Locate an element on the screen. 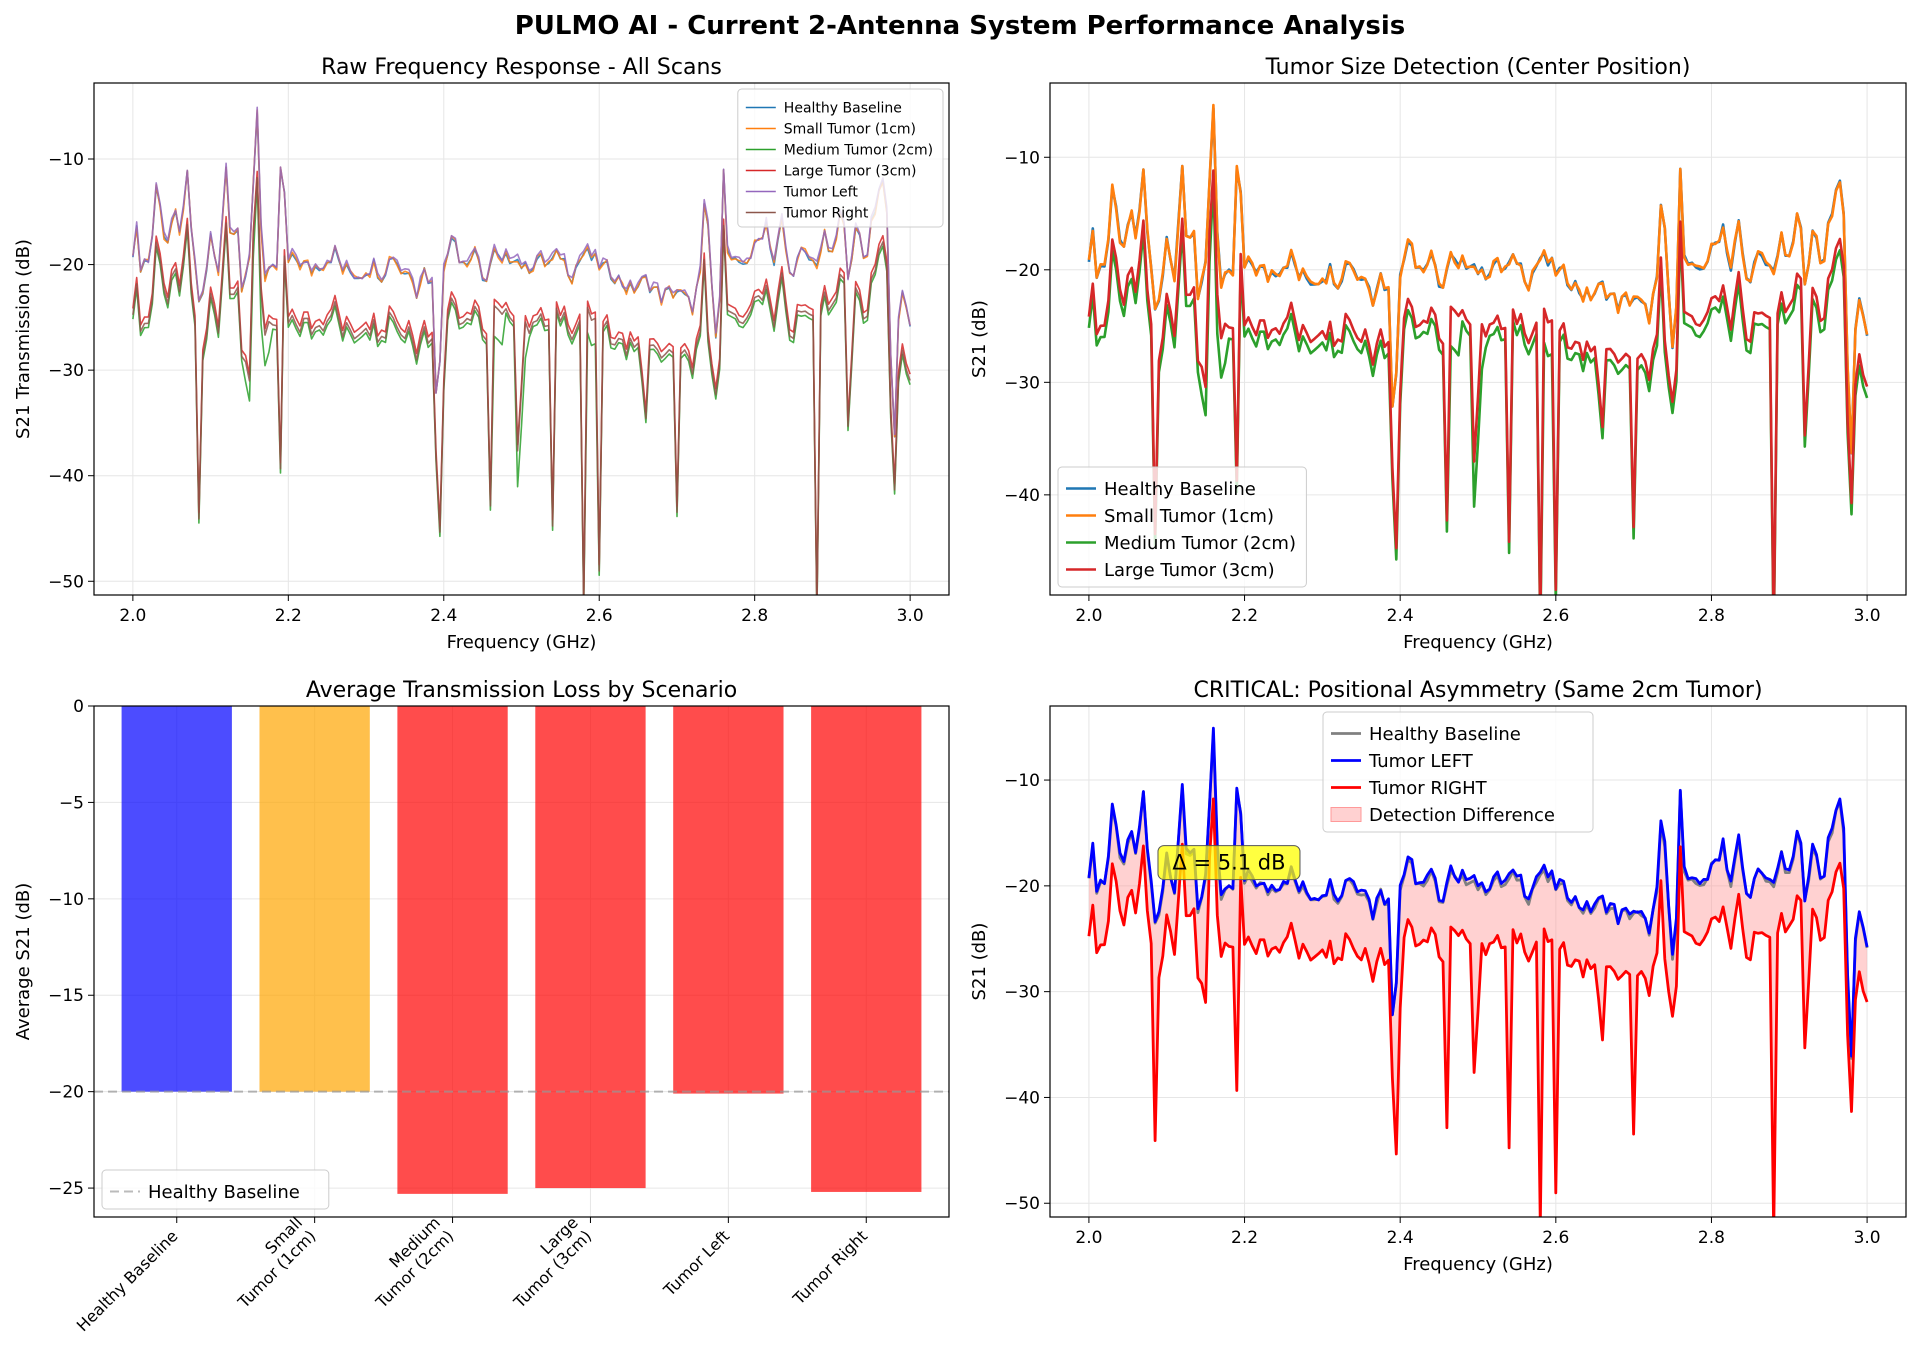  asym-xlabel: Frequency (GHz) is located at coordinates (1478, 1264).